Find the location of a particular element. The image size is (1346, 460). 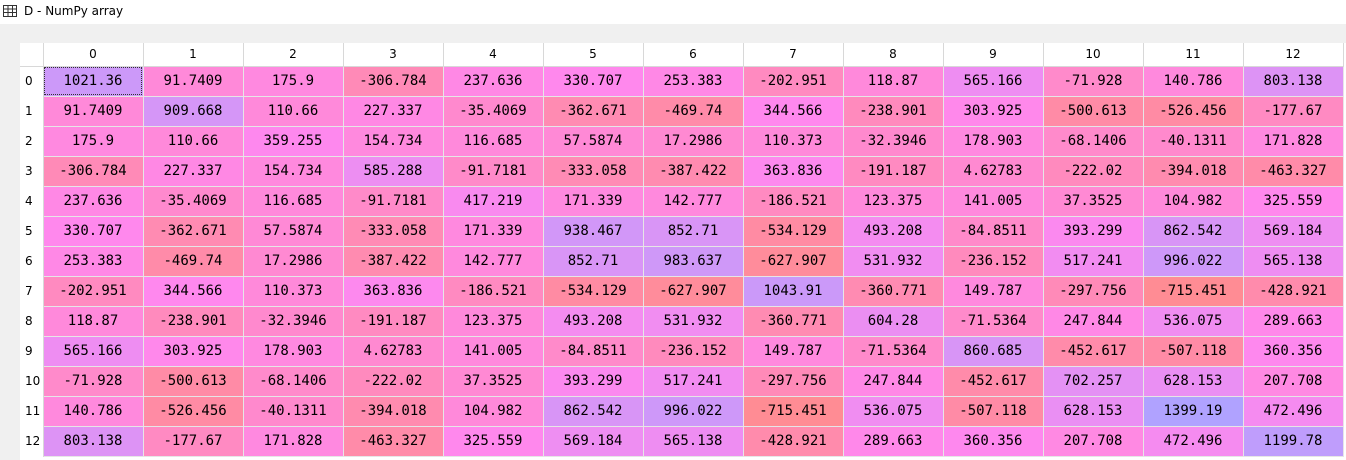

array-cell: 171.339 is located at coordinates (593, 201).